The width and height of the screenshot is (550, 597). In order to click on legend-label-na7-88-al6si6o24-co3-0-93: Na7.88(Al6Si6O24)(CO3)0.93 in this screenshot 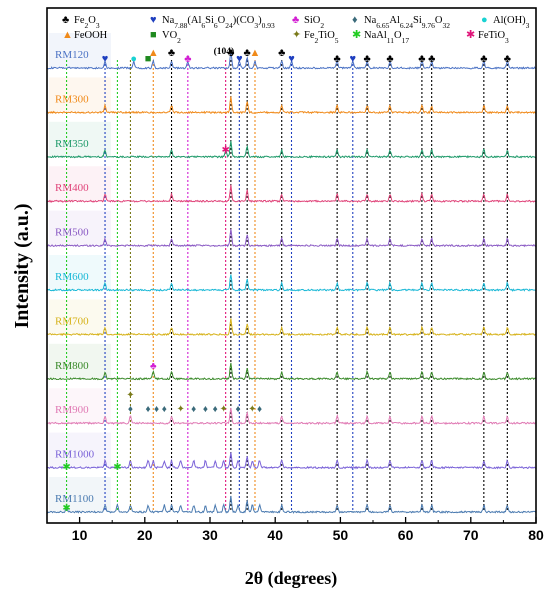, I will do `click(218, 22)`.